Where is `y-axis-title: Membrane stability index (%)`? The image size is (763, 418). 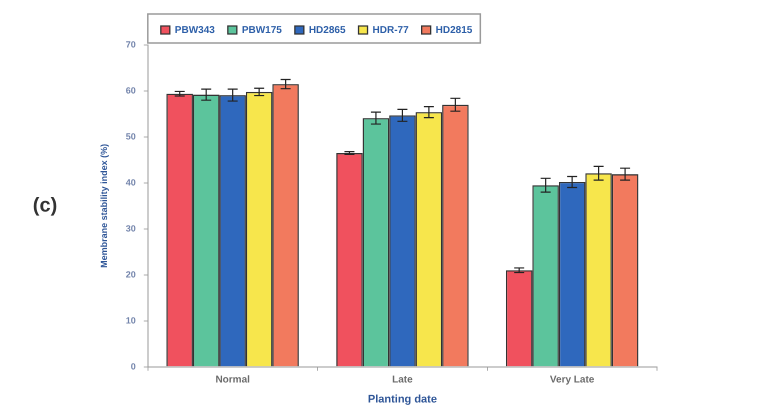
y-axis-title: Membrane stability index (%) is located at coordinates (103, 206).